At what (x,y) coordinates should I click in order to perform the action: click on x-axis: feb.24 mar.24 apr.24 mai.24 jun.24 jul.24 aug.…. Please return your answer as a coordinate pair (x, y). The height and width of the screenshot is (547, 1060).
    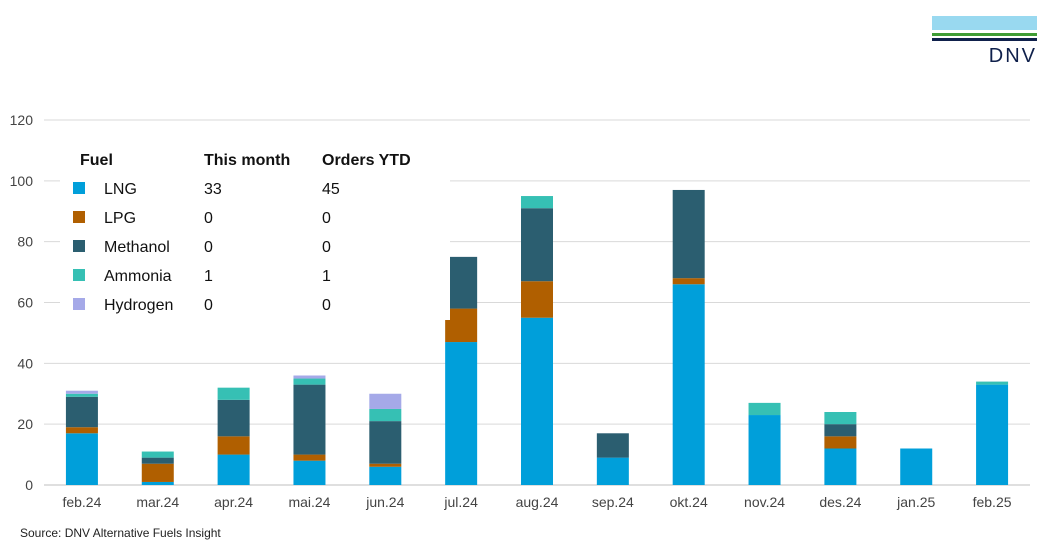
    Looking at the image, I should click on (536, 502).